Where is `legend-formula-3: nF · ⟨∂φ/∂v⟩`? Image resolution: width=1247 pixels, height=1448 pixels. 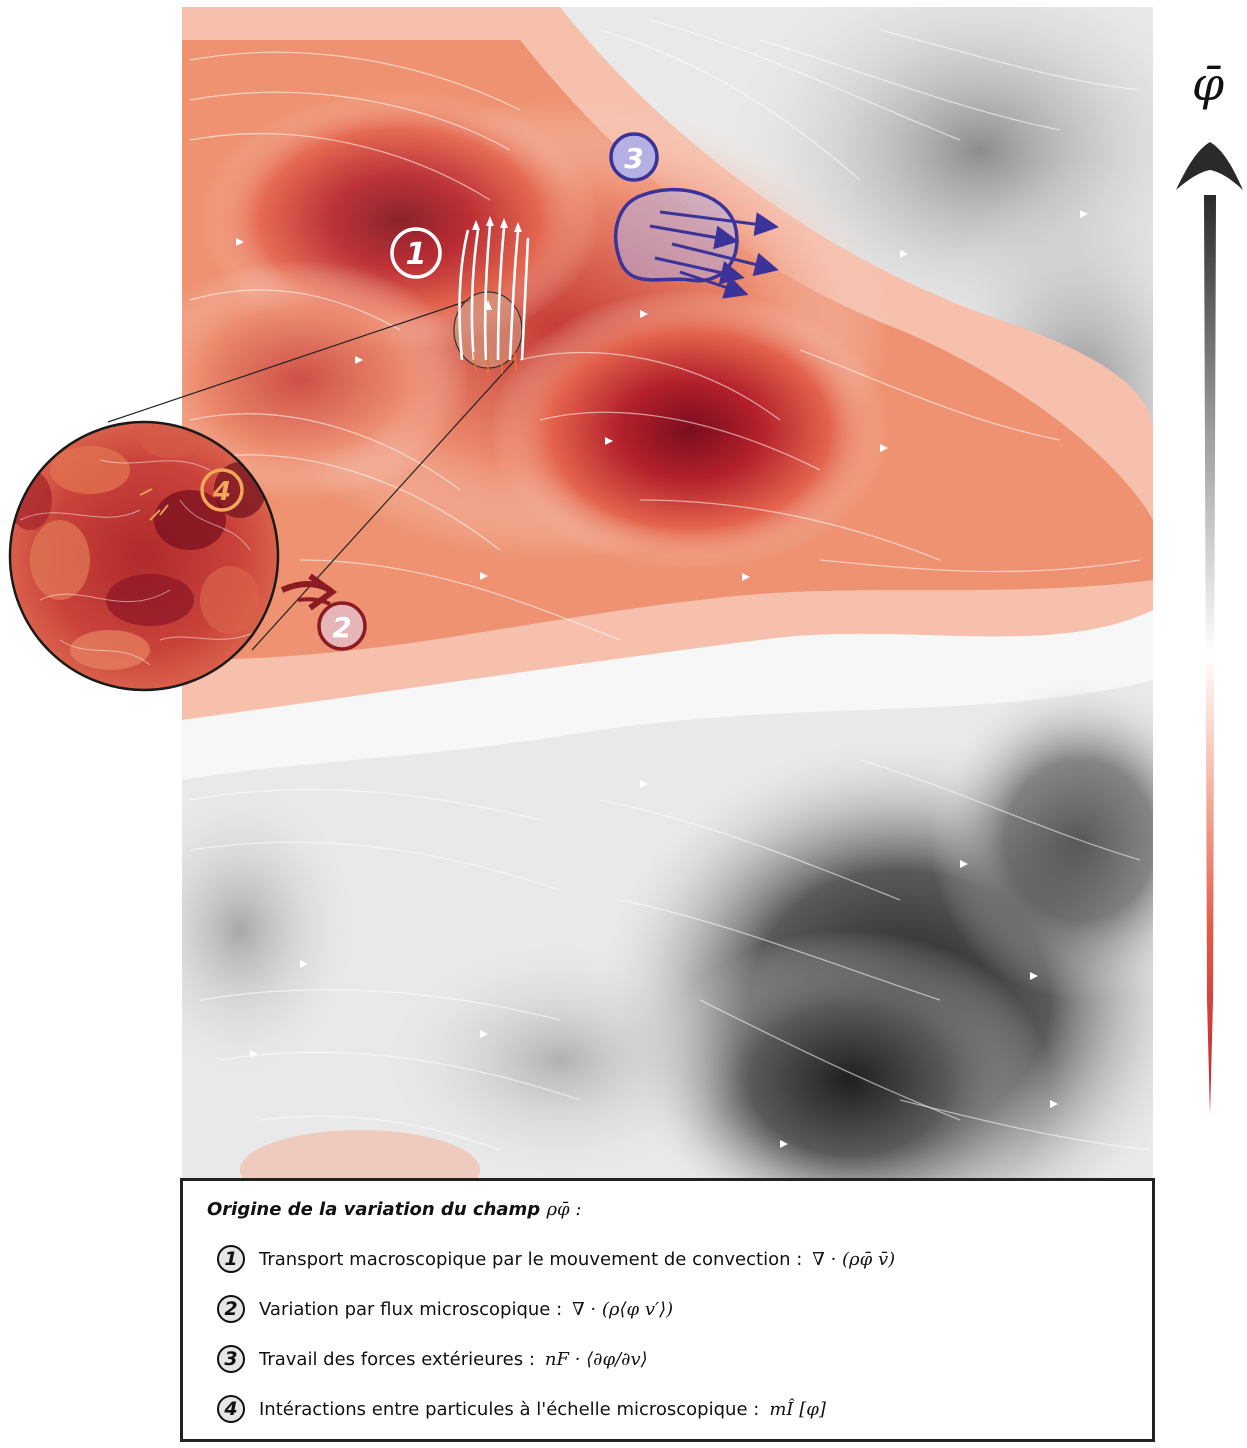
legend-formula-3: nF · ⟨∂φ/∂v⟩ is located at coordinates (596, 1359).